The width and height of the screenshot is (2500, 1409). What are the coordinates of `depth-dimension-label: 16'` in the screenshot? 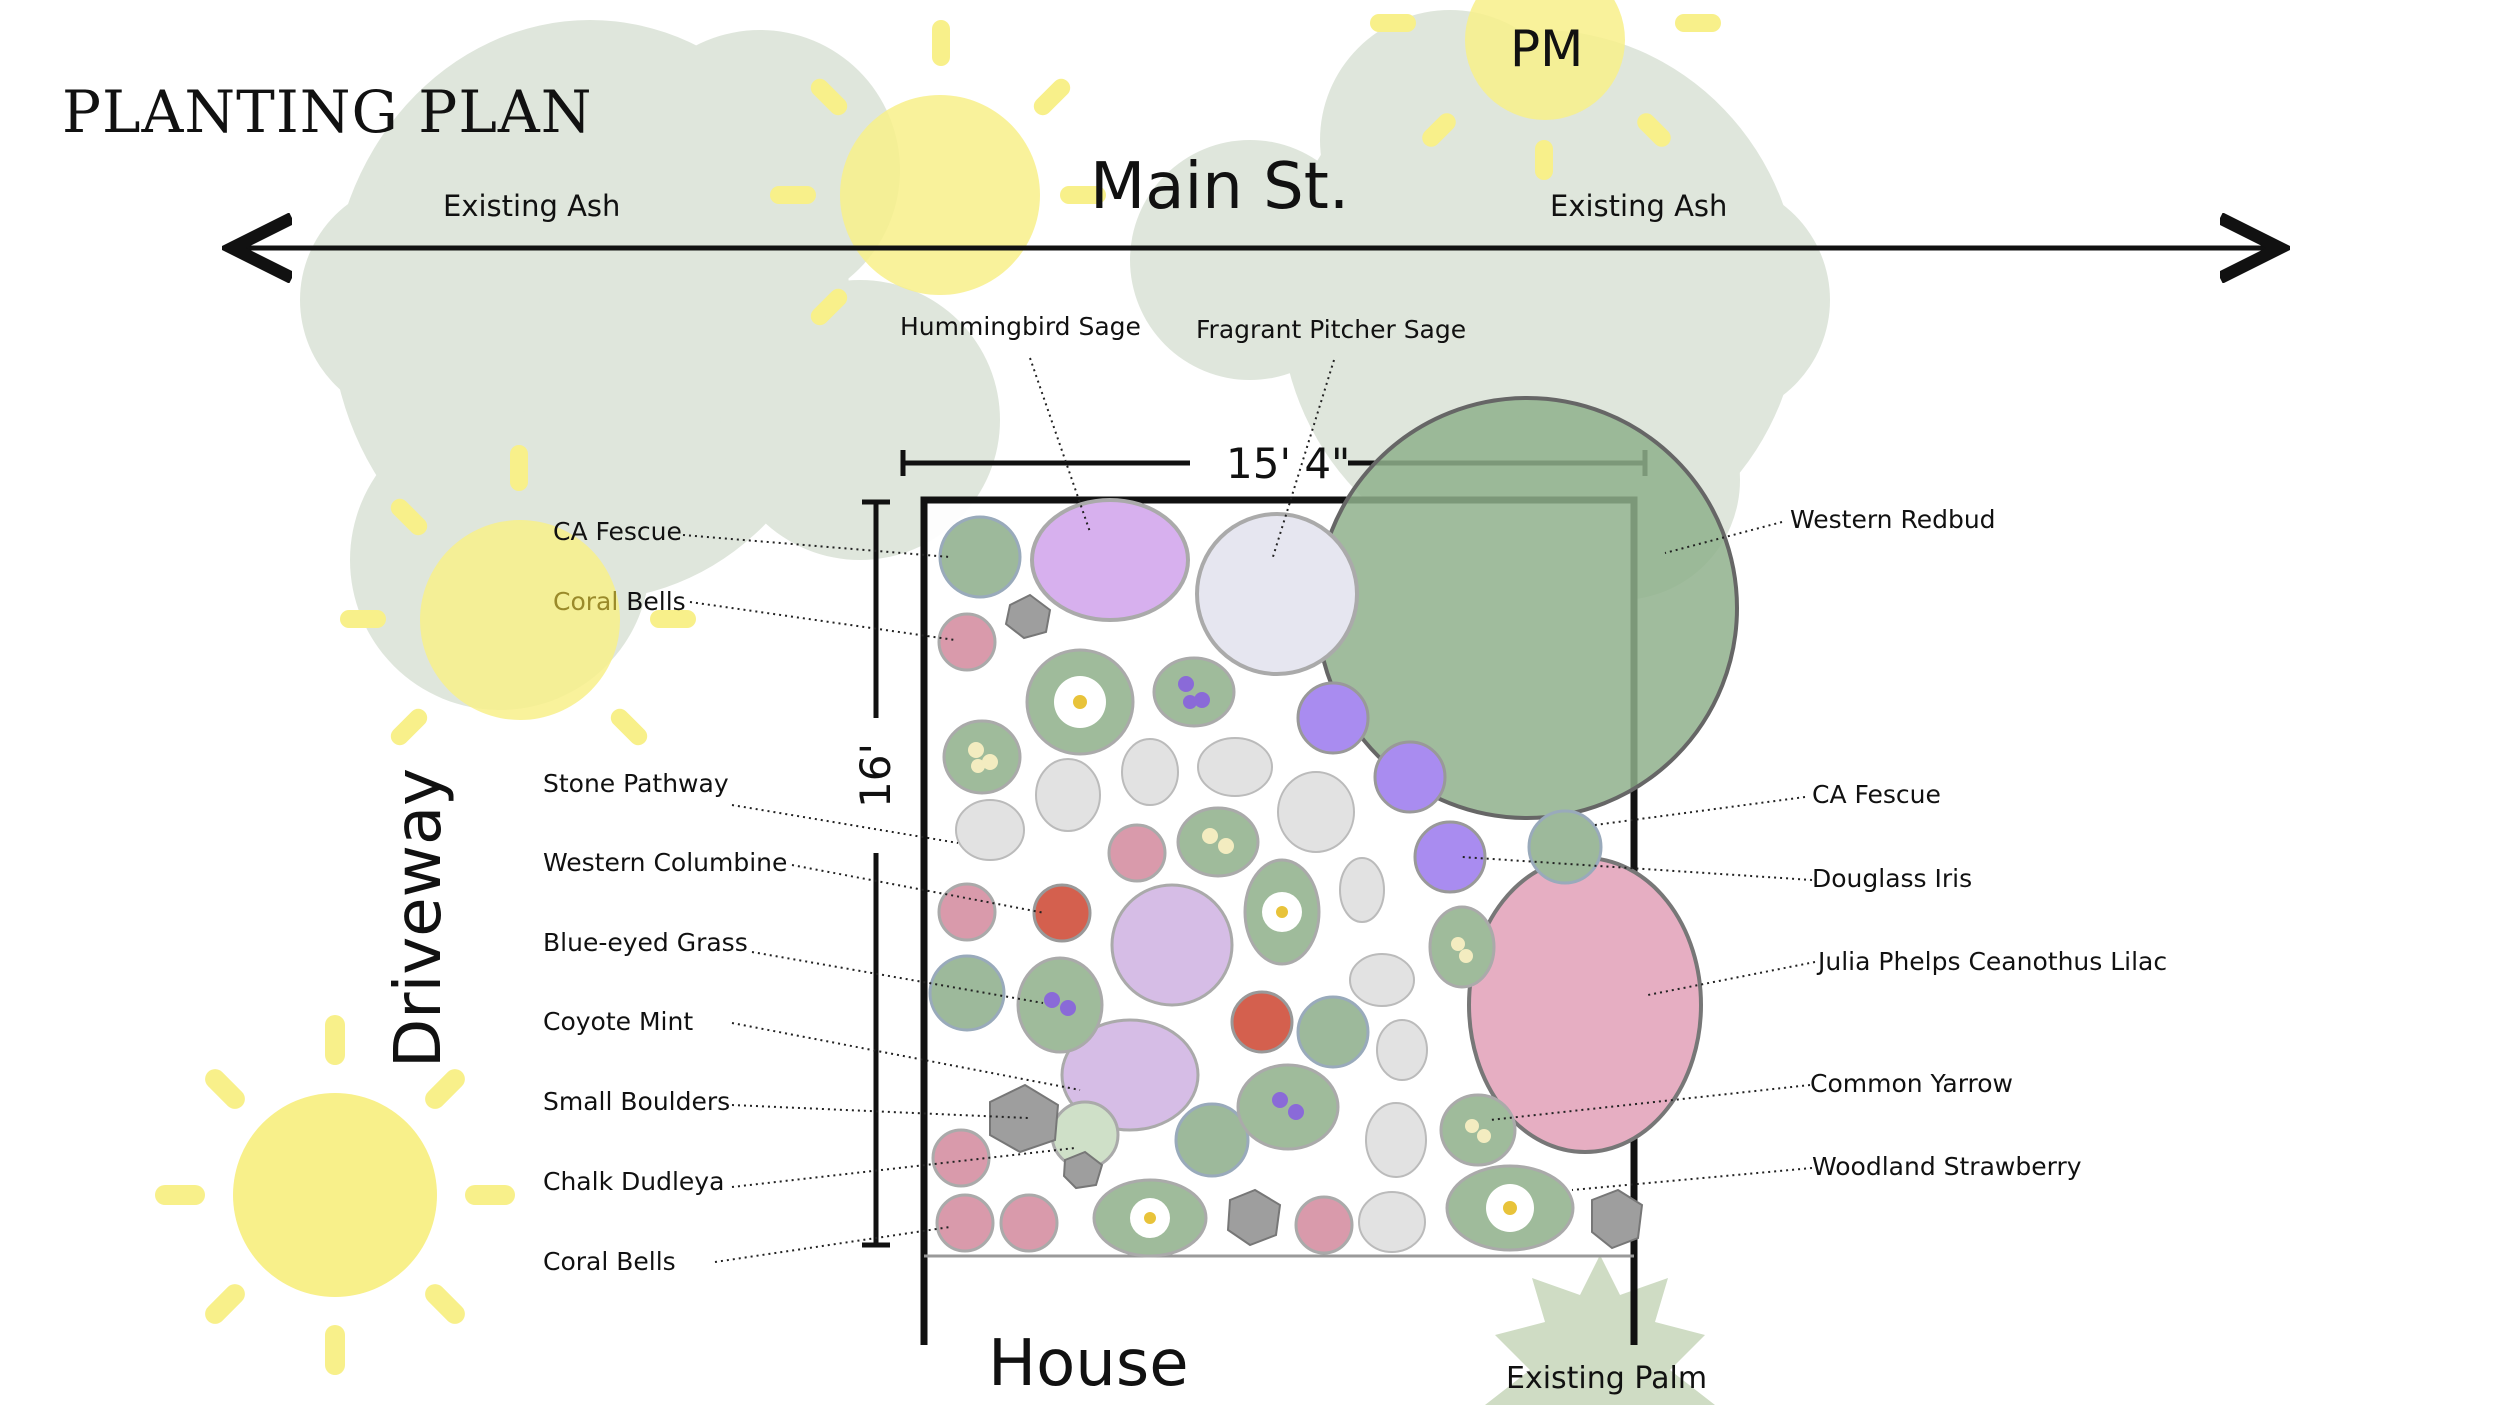 It's located at (875, 775).